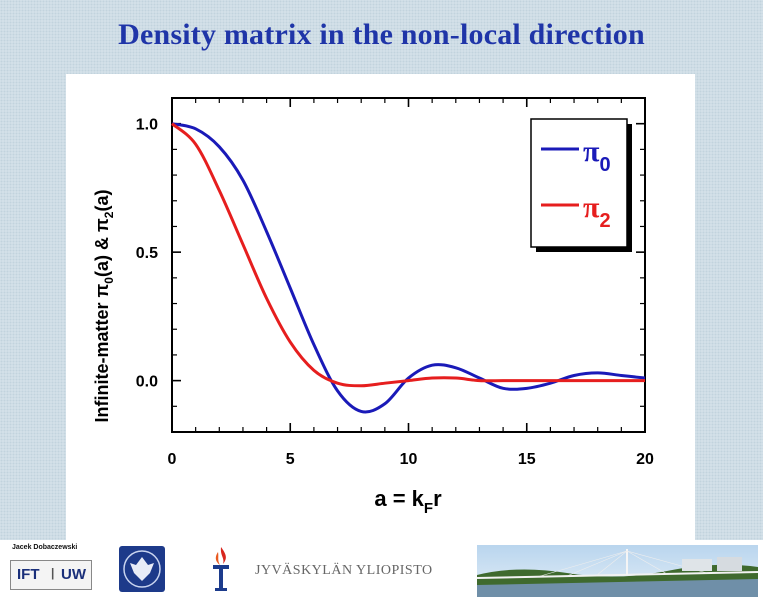 Image resolution: width=763 pixels, height=597 pixels. Describe the element at coordinates (409, 459) in the screenshot. I see `x-tick-label: 10` at that location.